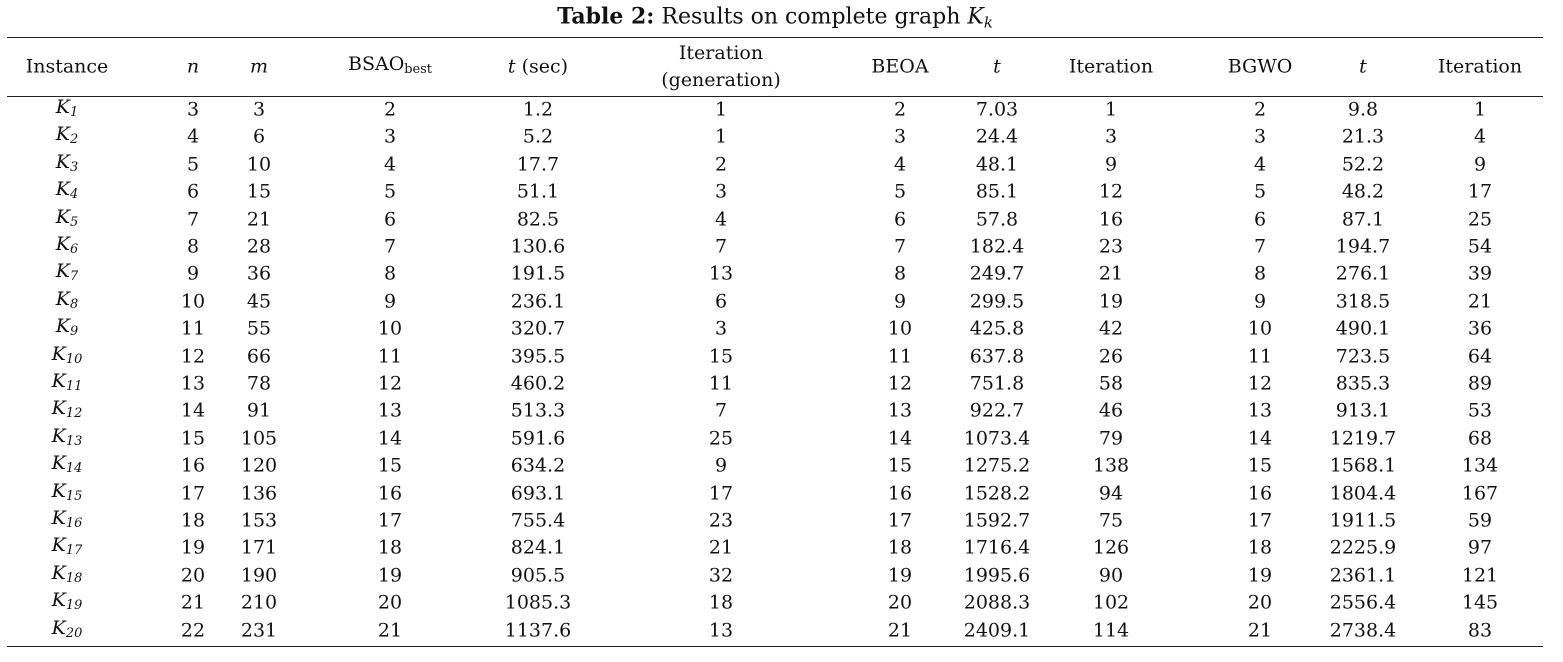 The height and width of the screenshot is (662, 1563). What do you see at coordinates (1480, 493) in the screenshot?
I see `table-cell: 167` at bounding box center [1480, 493].